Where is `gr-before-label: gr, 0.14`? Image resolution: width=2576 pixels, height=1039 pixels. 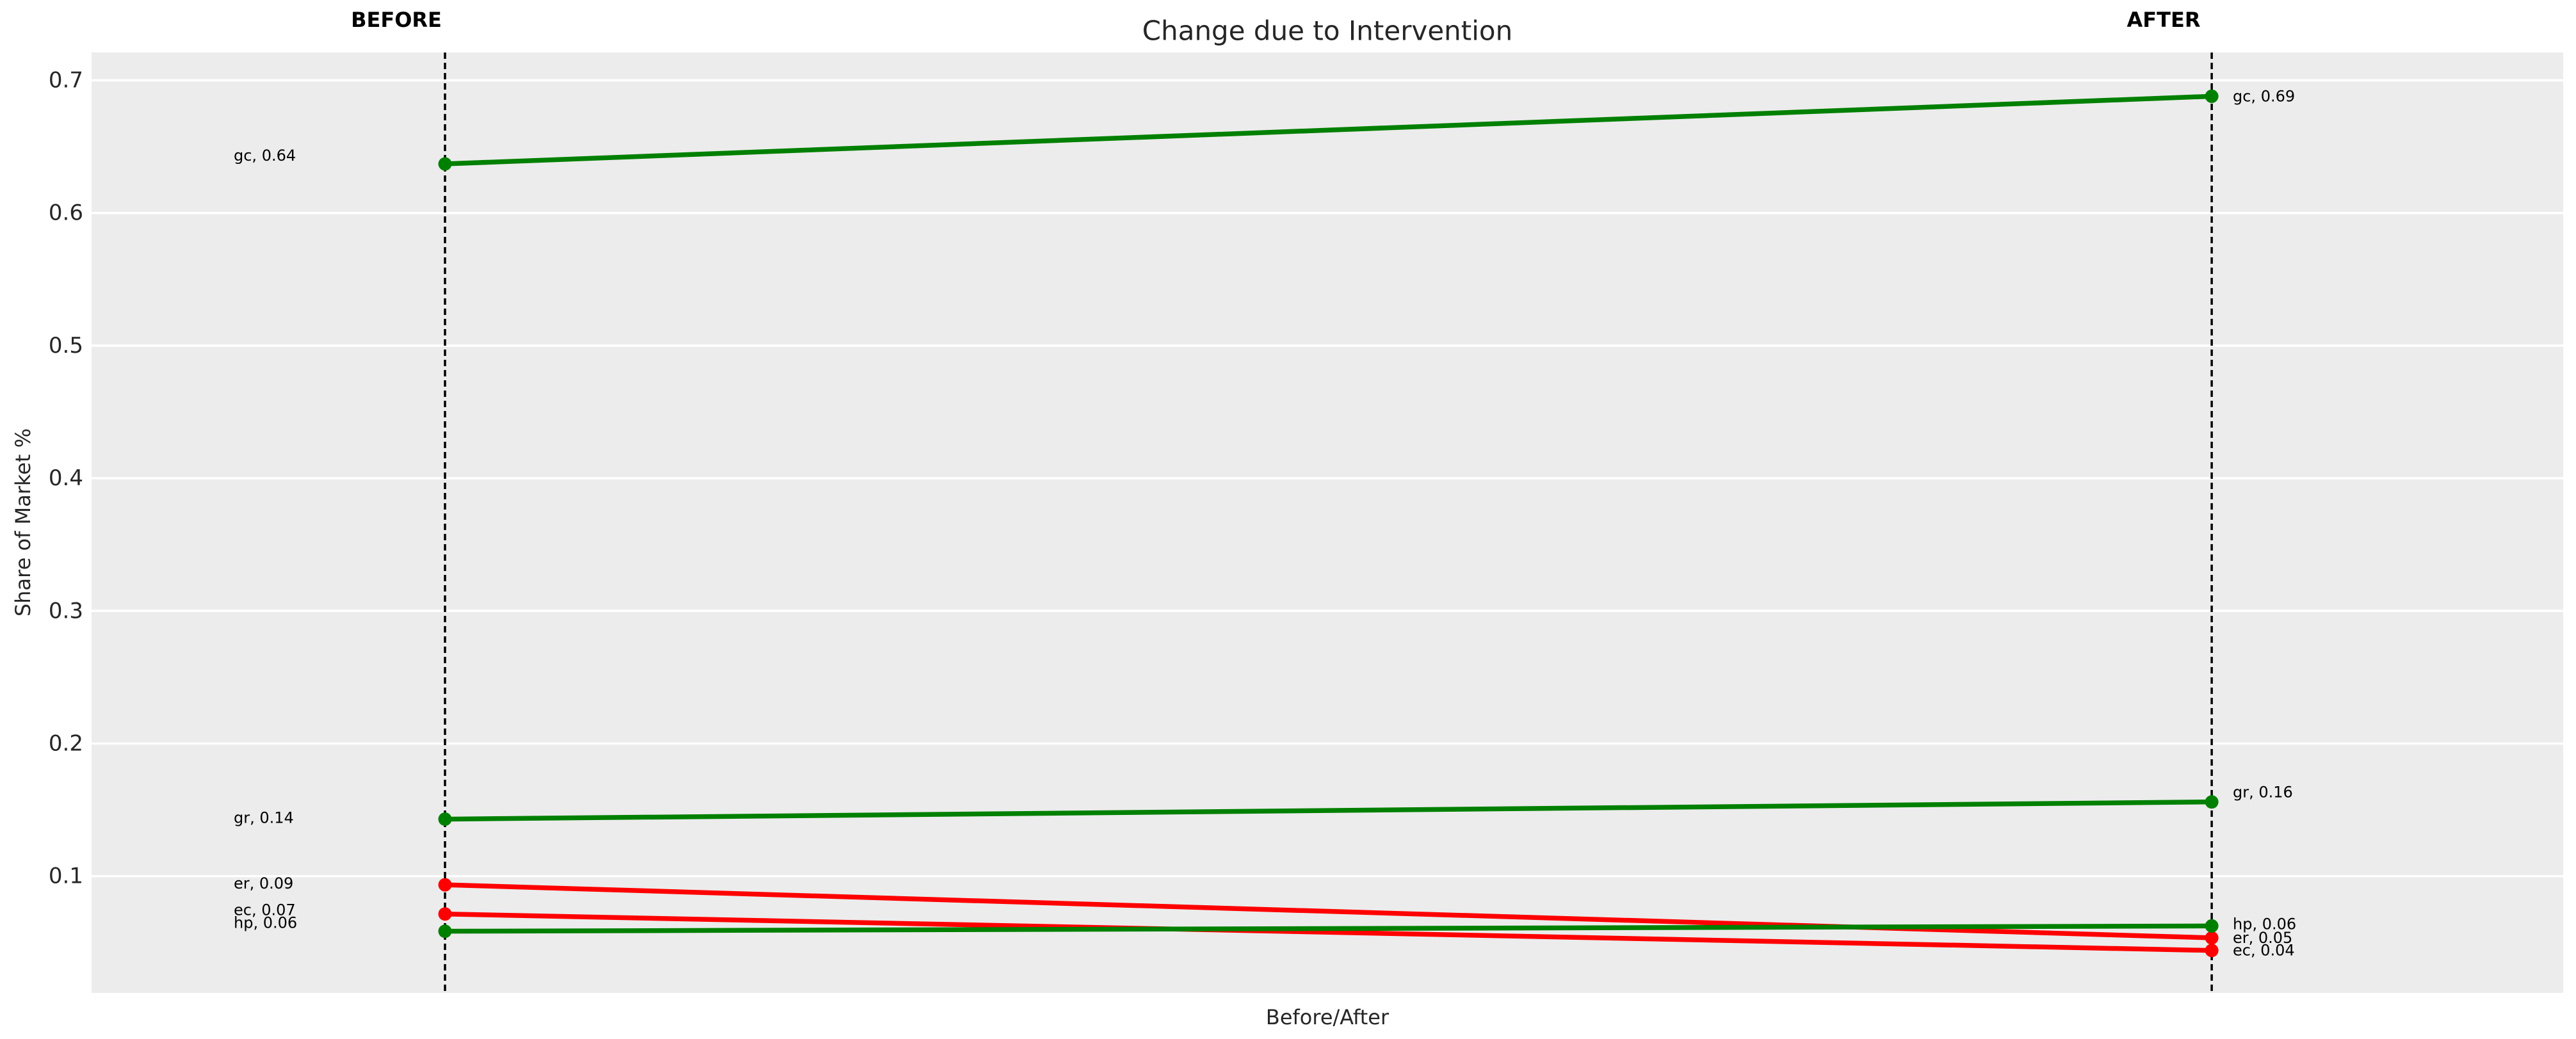 gr-before-label: gr, 0.14 is located at coordinates (264, 818).